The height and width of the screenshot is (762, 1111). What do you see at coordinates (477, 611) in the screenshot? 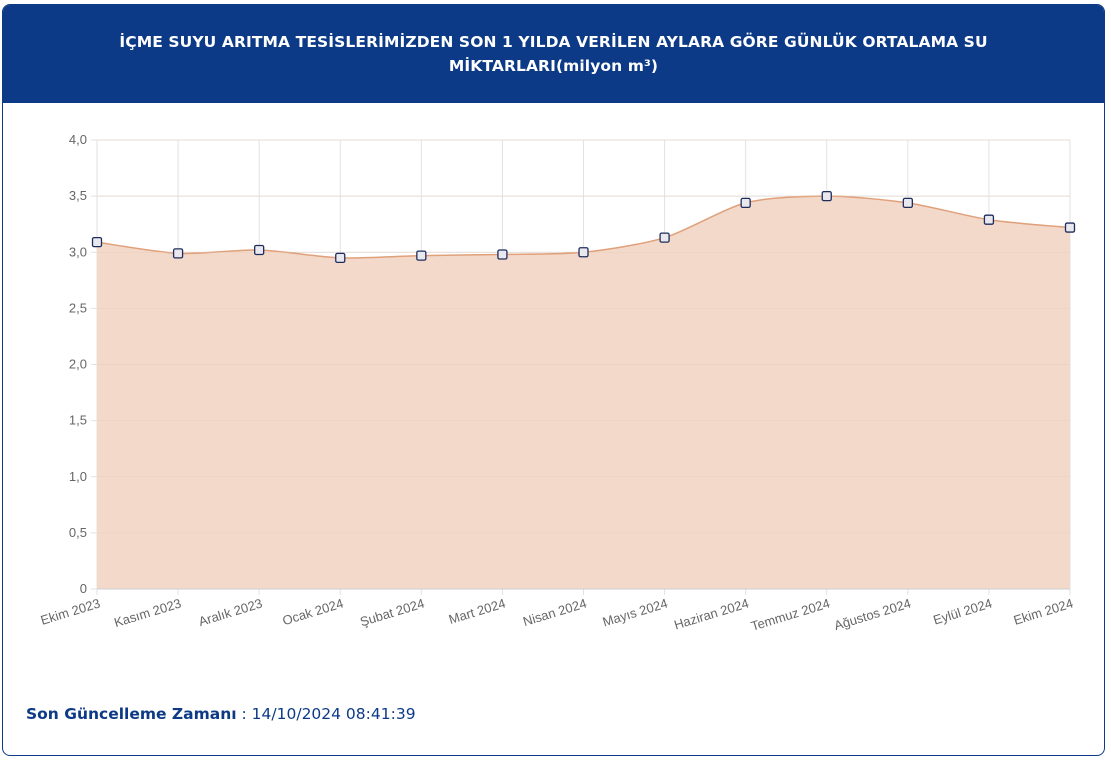
I see `x-tick-label: Mart 2024` at bounding box center [477, 611].